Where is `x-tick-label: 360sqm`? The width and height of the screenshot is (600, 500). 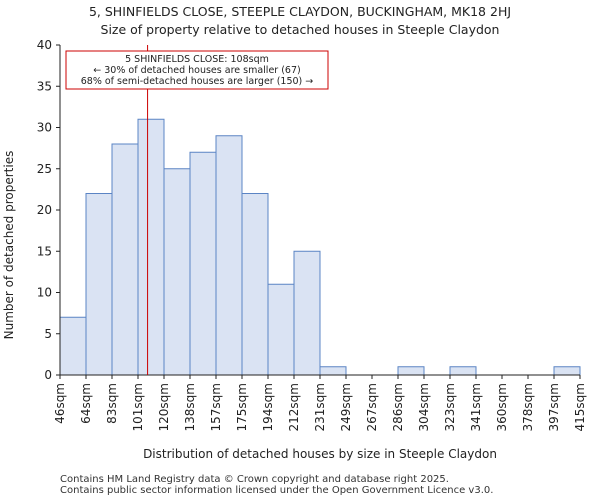 x-tick-label: 360sqm is located at coordinates (502, 407).